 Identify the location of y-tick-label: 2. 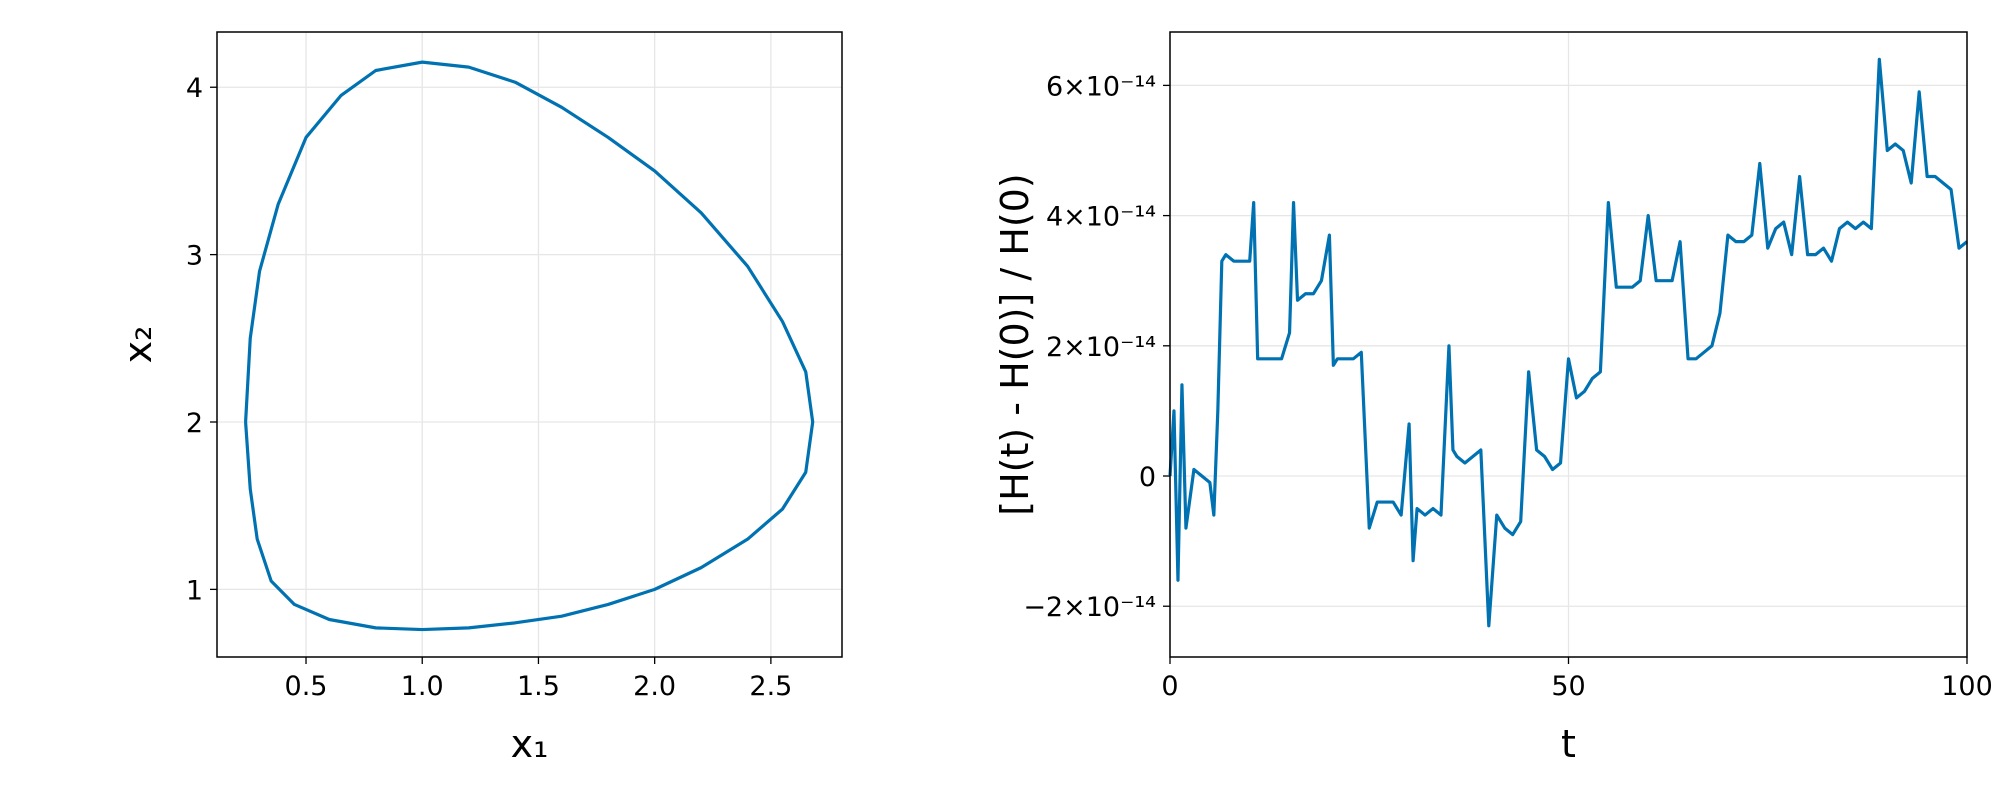
(194, 423).